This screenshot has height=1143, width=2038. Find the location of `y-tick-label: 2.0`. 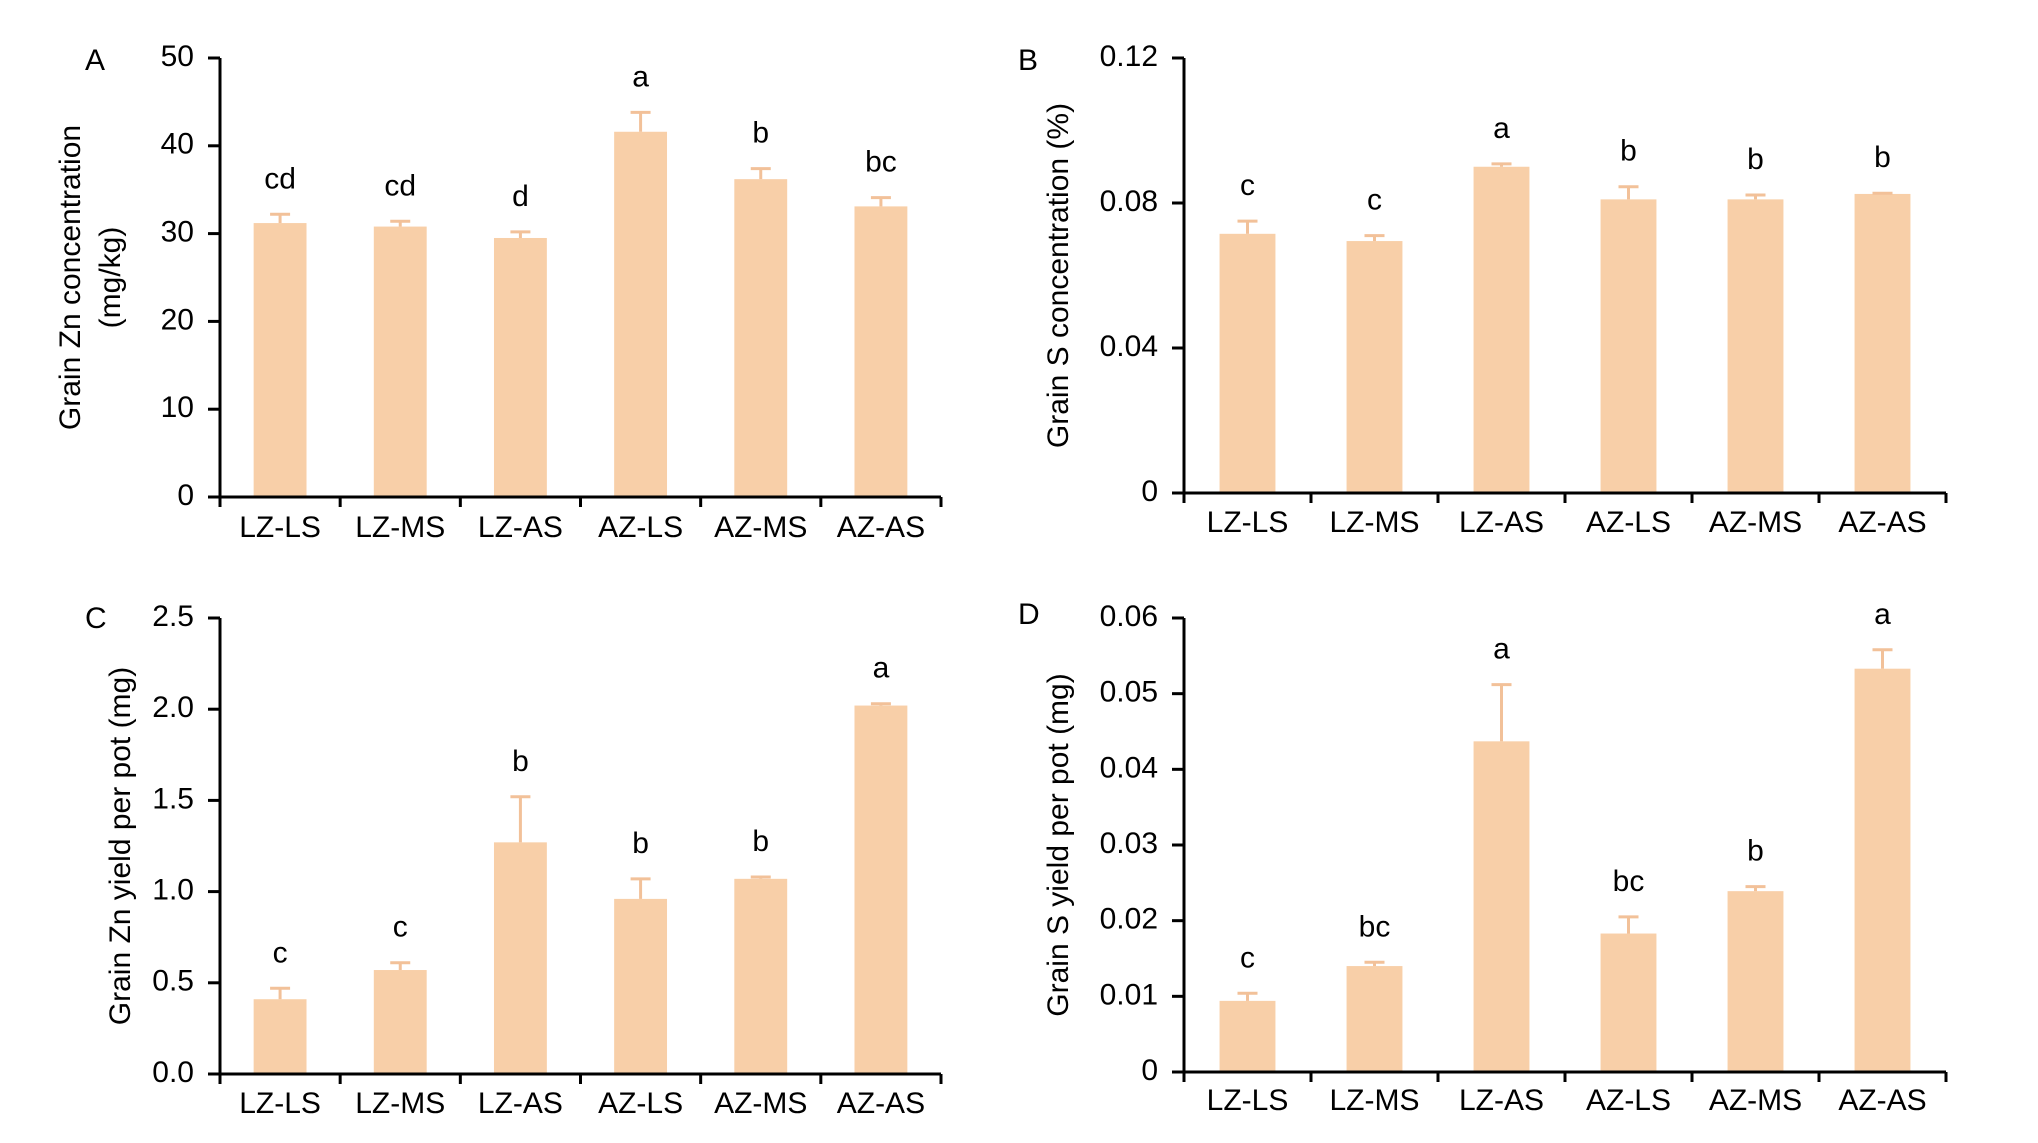

y-tick-label: 2.0 is located at coordinates (173, 707).